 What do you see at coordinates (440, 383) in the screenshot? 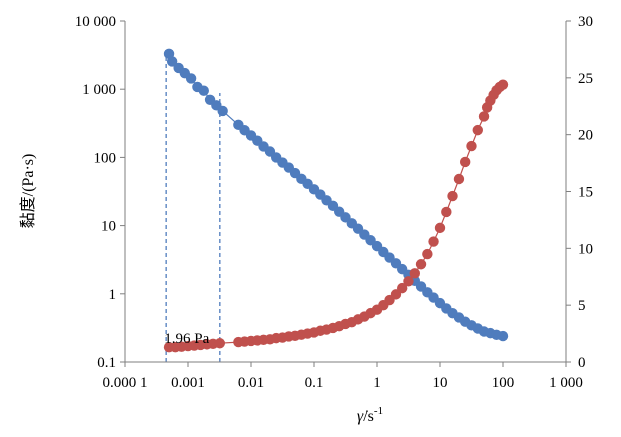
I see `x-tick-label: 10` at bounding box center [440, 383].